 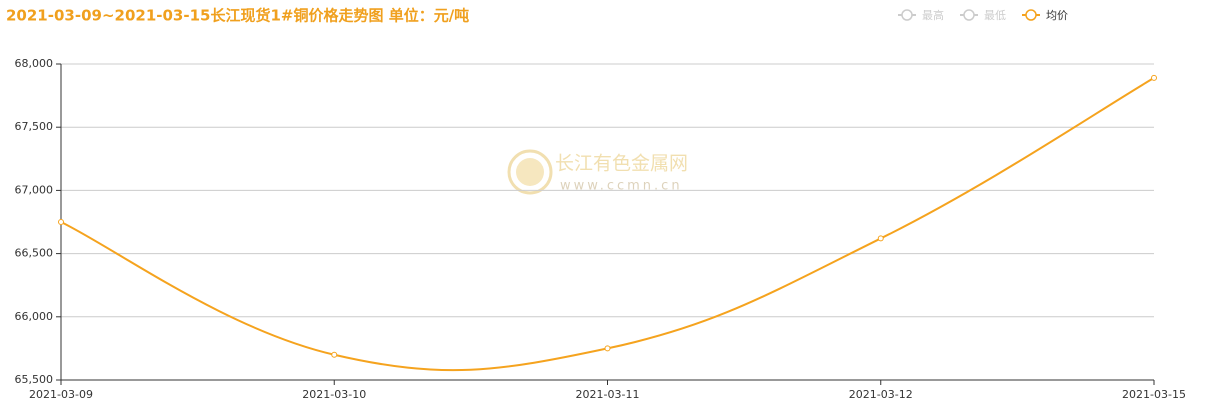 What do you see at coordinates (881, 394) in the screenshot?
I see `x-tick-label: 2021-03-12` at bounding box center [881, 394].